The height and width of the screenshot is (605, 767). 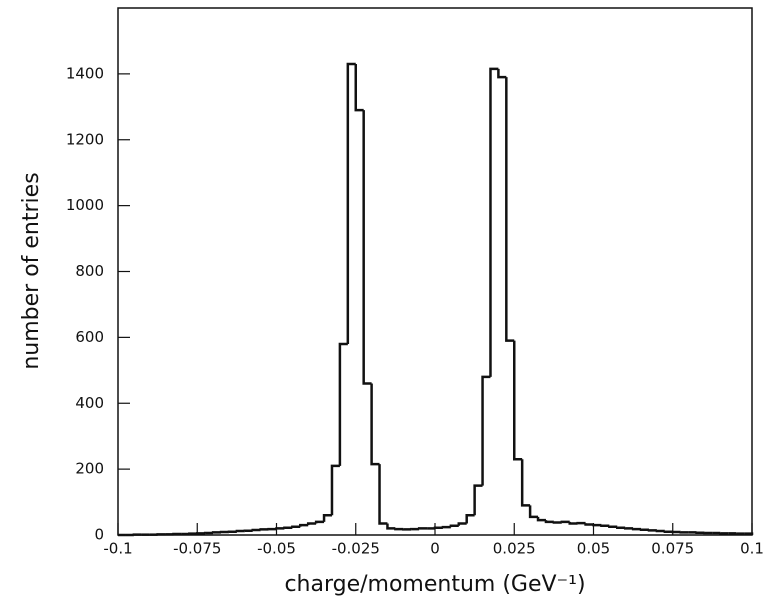 I want to click on y-tick-label: 400, so click(x=89, y=403).